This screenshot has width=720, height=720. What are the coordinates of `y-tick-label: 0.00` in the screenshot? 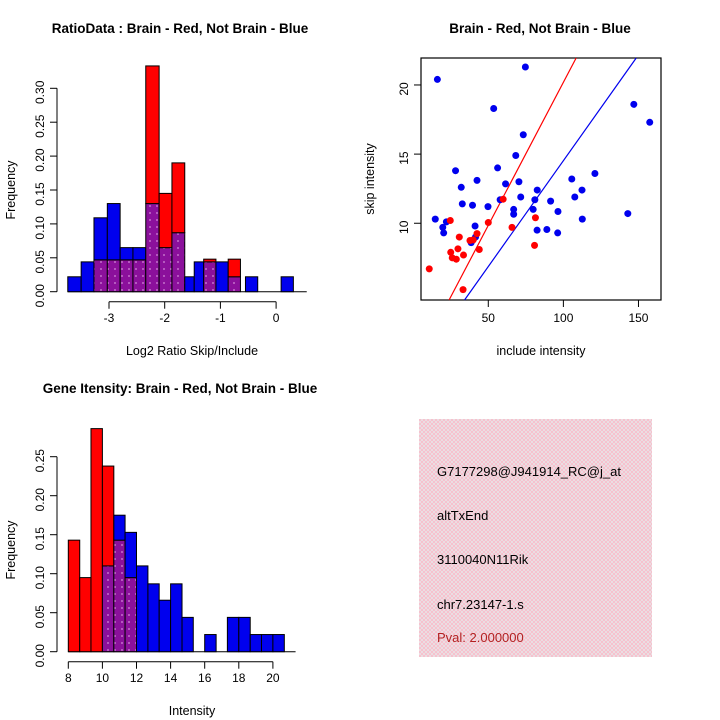 It's located at (40, 296).